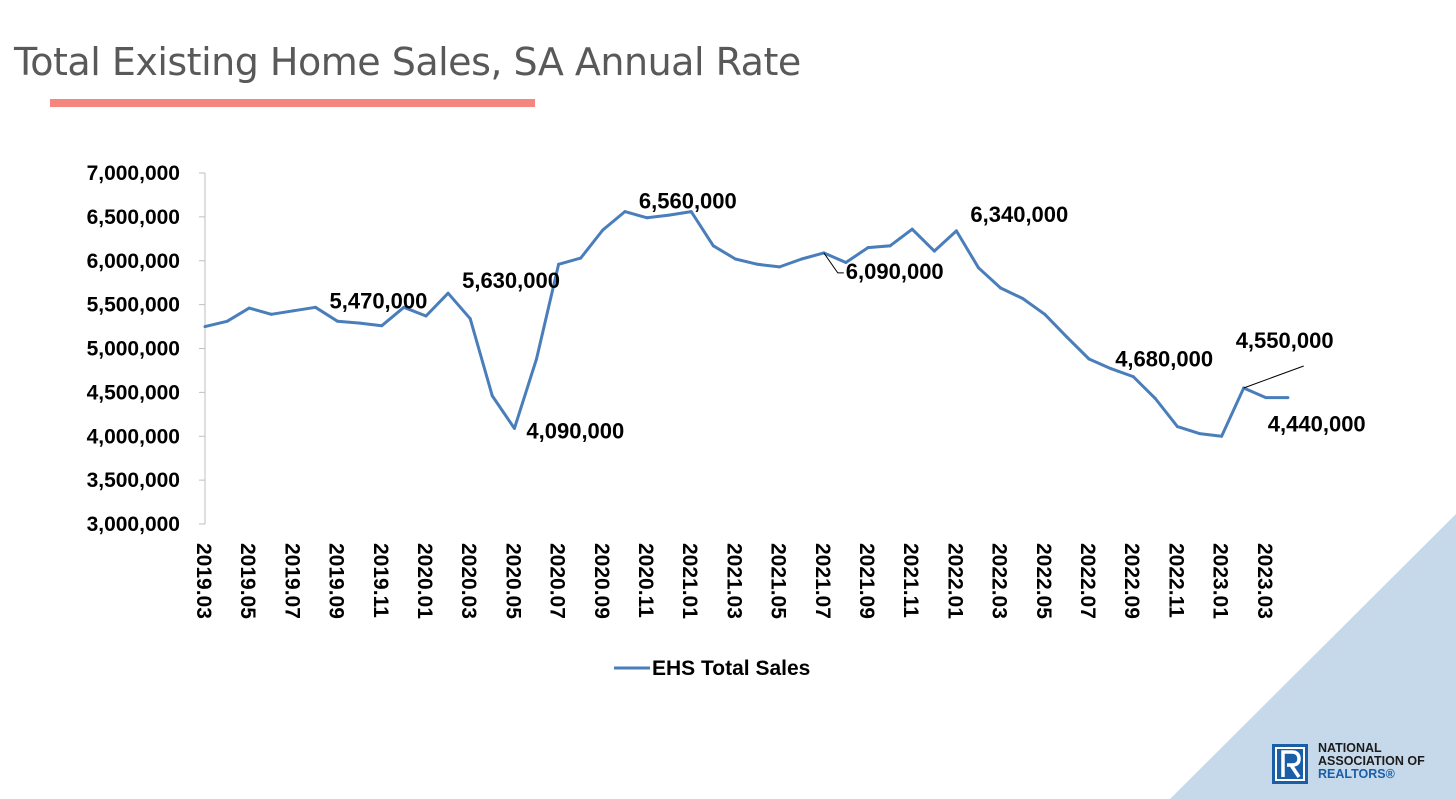  Describe the element at coordinates (645, 580) in the screenshot. I see `x-tick-label: 2020.11` at that location.